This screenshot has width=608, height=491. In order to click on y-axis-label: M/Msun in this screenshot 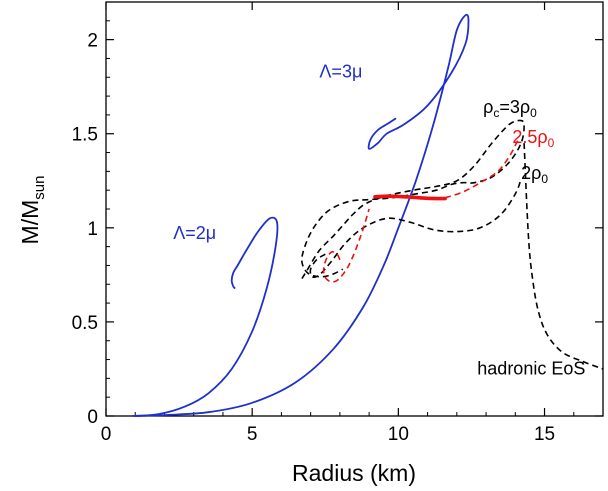, I will do `click(32, 210)`.